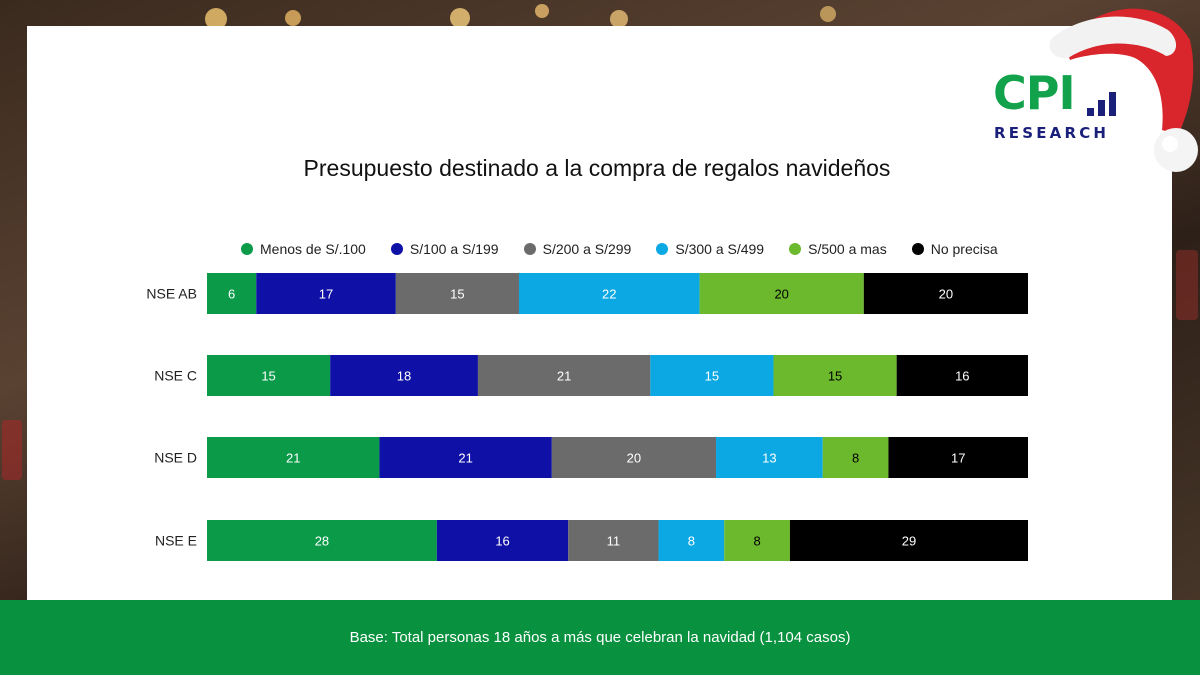 The image size is (1200, 675). I want to click on category-label: NSE AB, so click(171, 294).